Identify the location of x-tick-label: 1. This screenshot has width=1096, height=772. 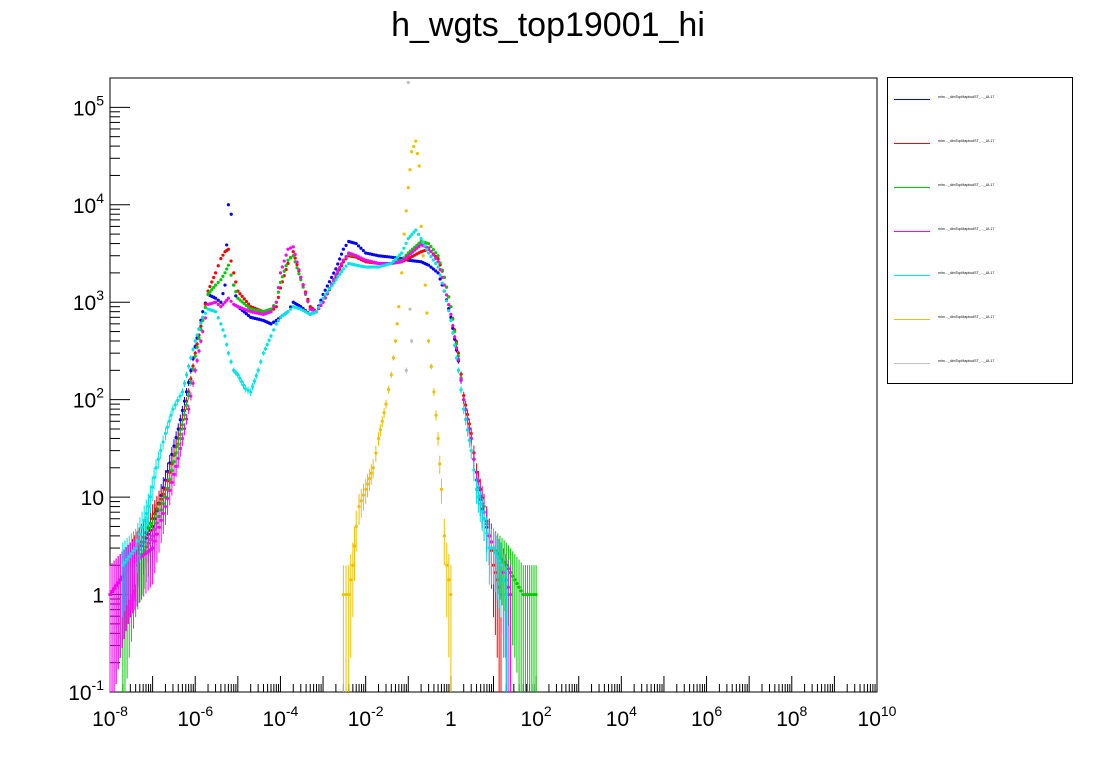
(451, 719).